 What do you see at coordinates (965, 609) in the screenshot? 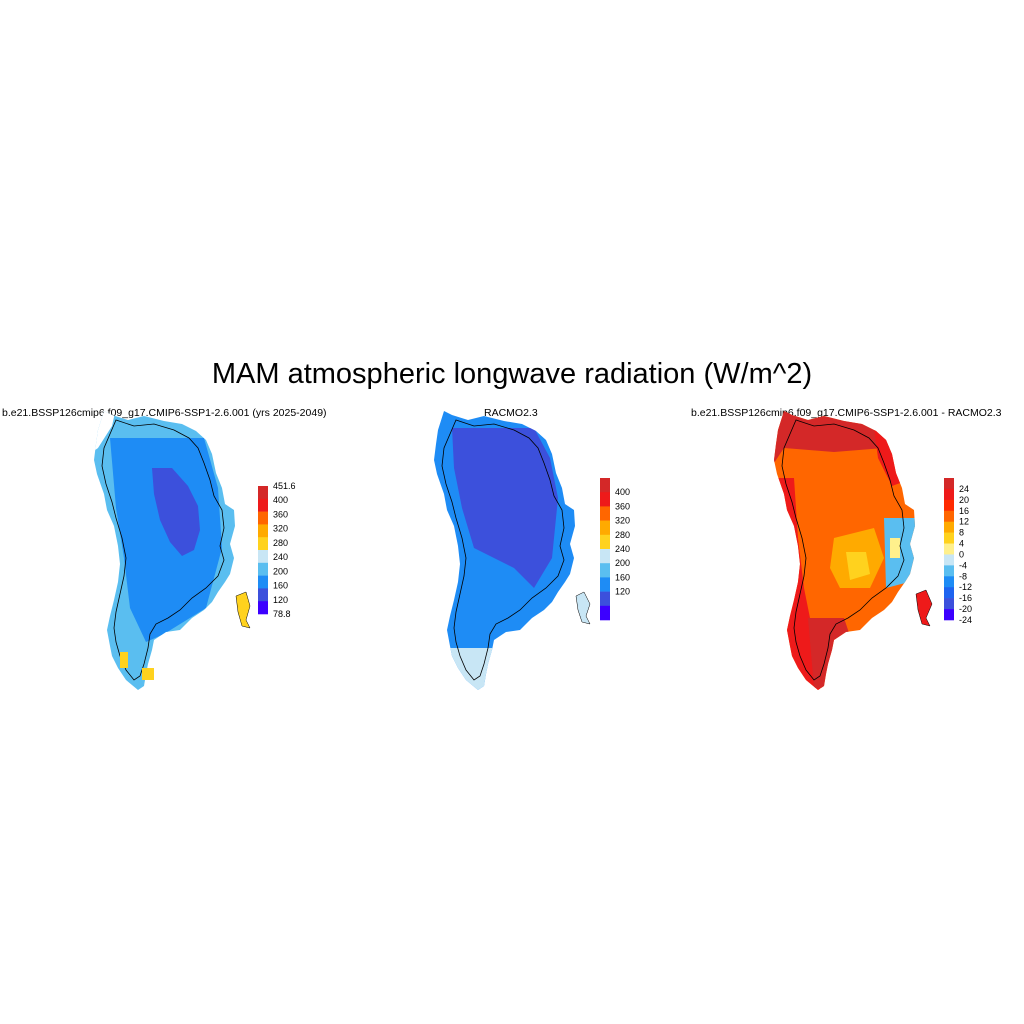
I see `colorbar-label: -20` at bounding box center [965, 609].